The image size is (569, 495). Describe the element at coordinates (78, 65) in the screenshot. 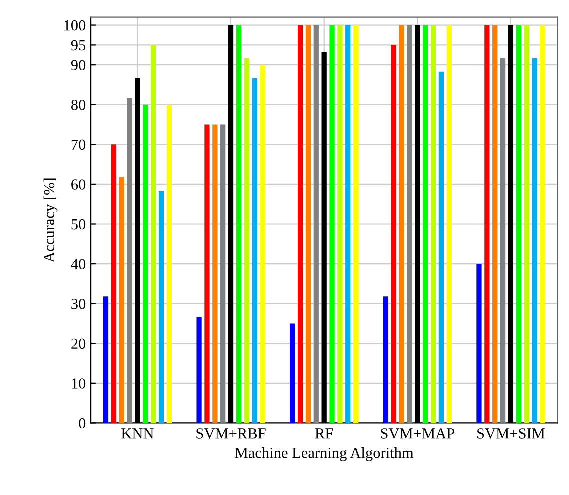

I see `y-tick-label: 90` at that location.